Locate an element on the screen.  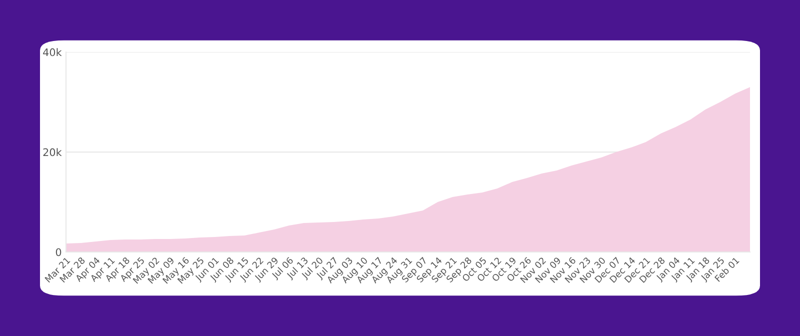
y-tick-label: 20k is located at coordinates (52, 152).